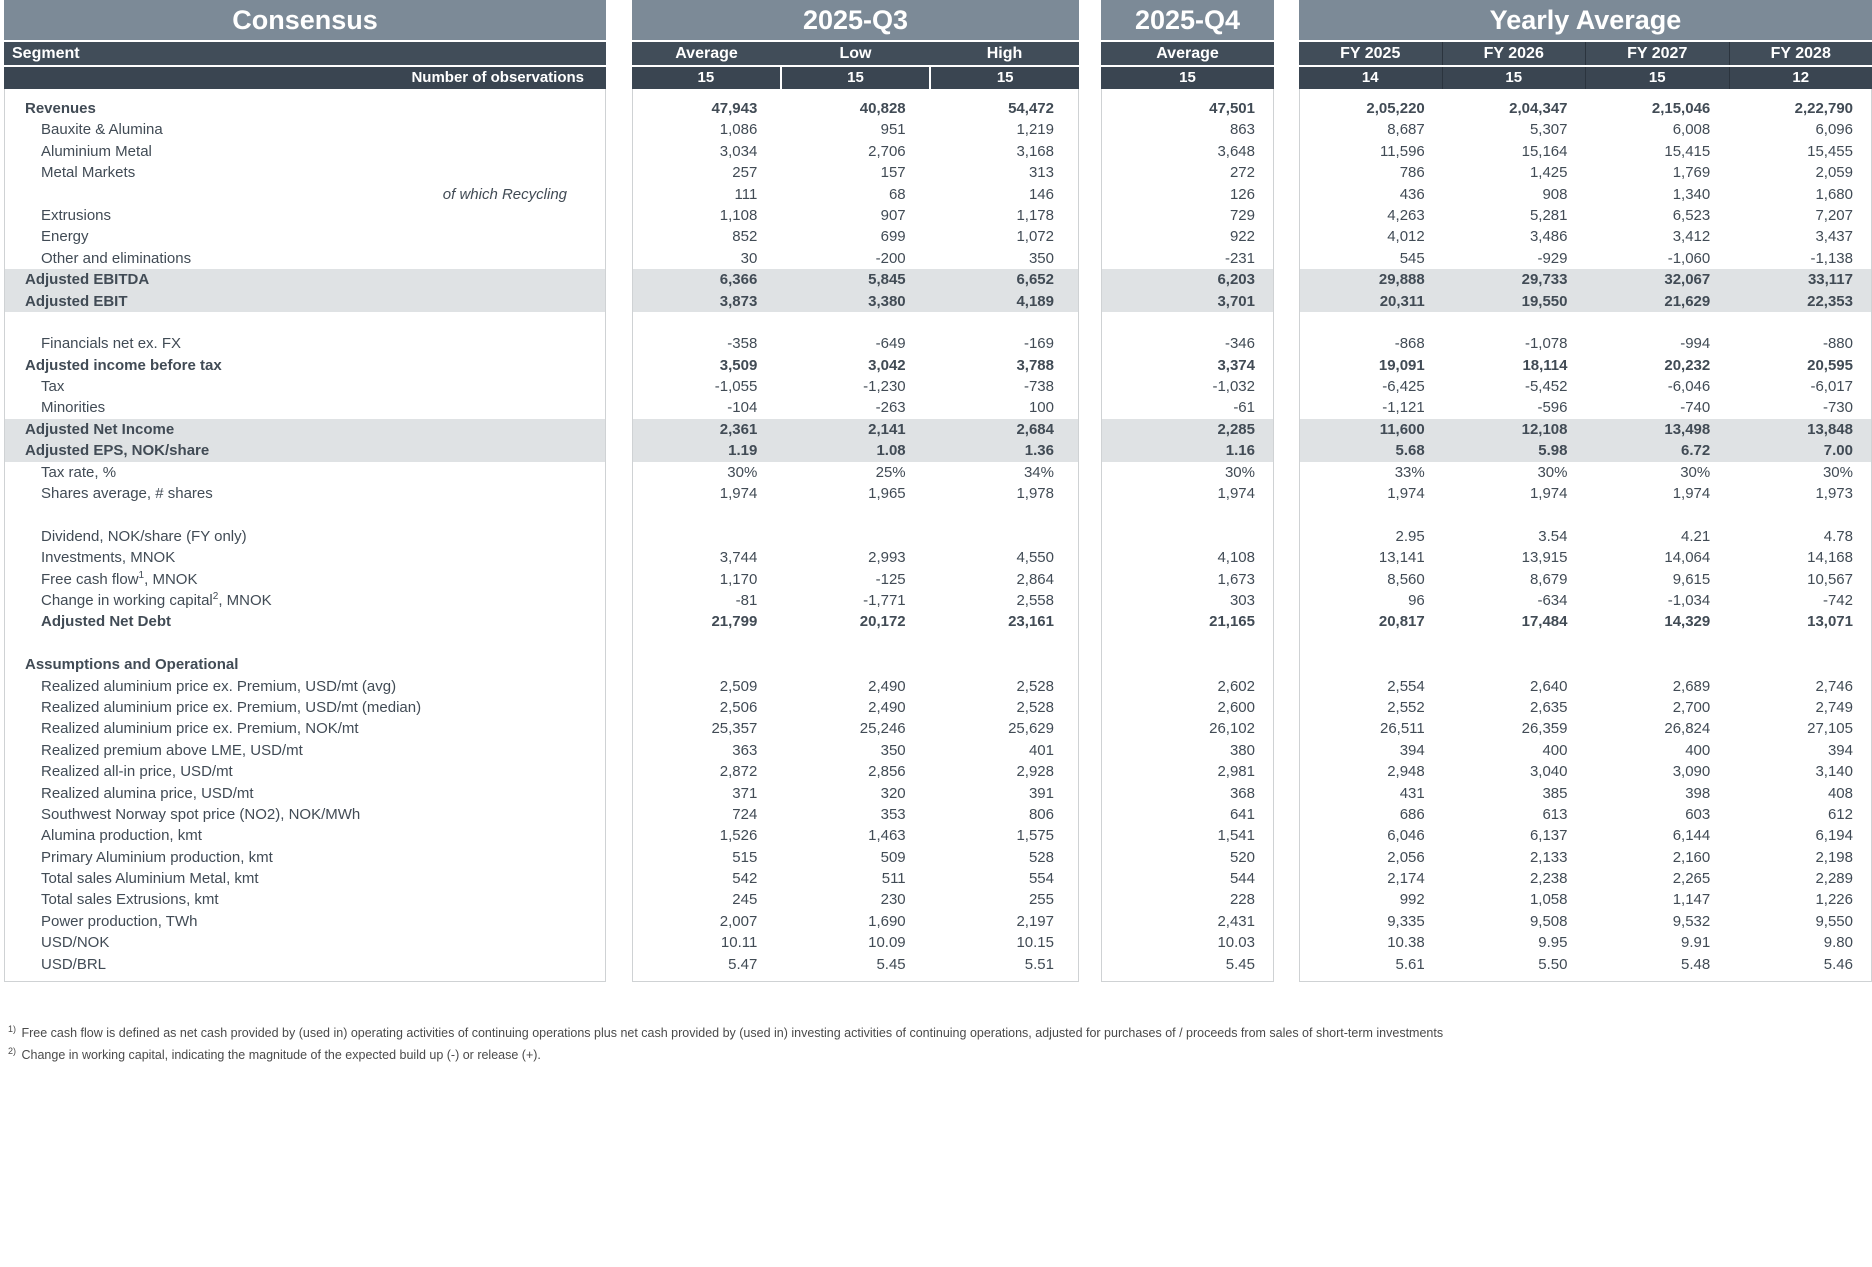  Describe the element at coordinates (738, 130) in the screenshot. I see `cell-value: 1,086` at that location.